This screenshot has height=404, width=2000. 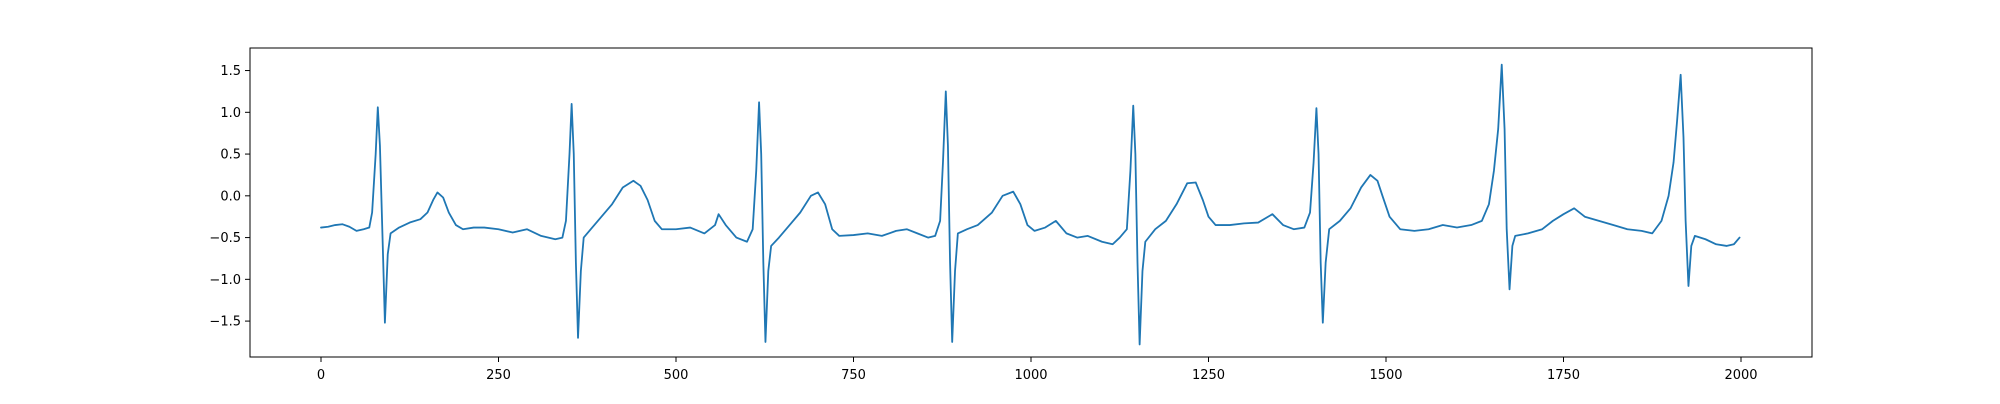 I want to click on x-tick-label: 0, so click(x=321, y=375).